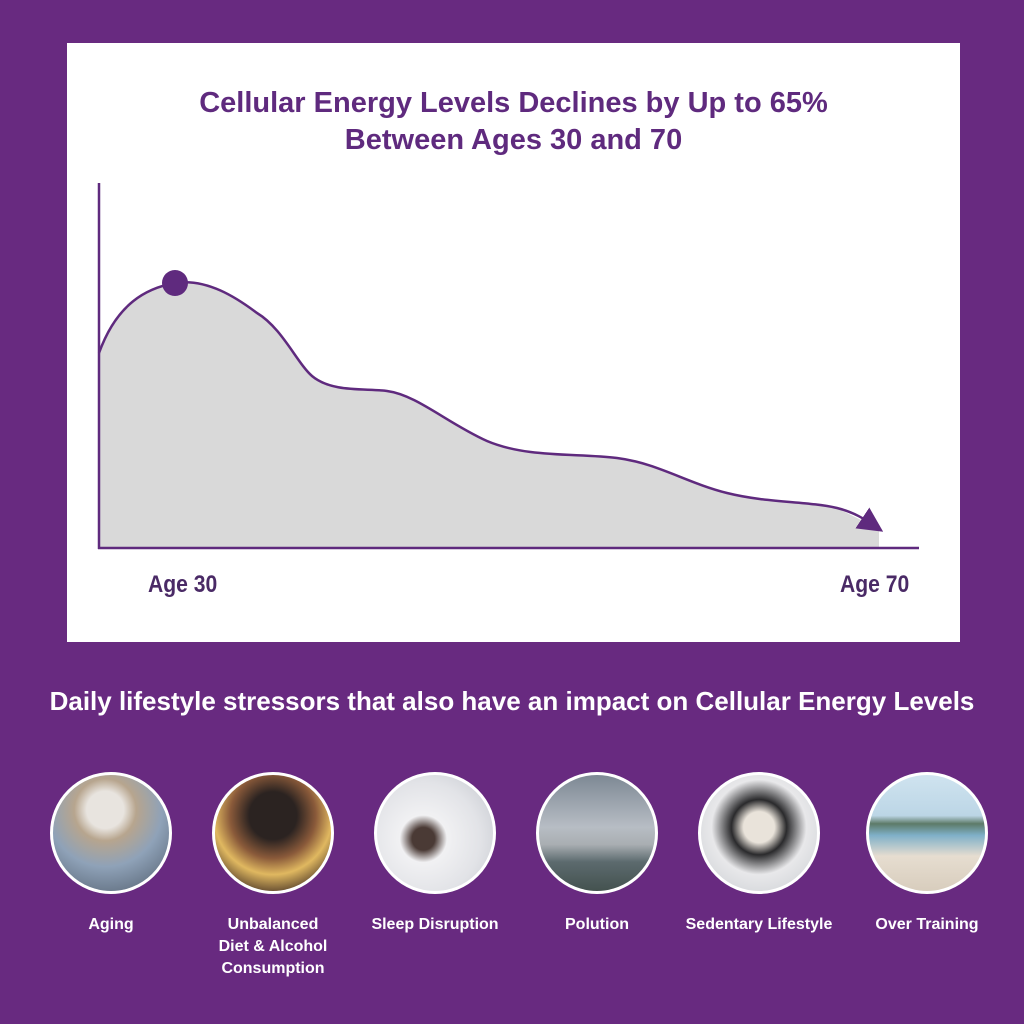  Describe the element at coordinates (183, 584) in the screenshot. I see `x-start-label: Age 30` at that location.